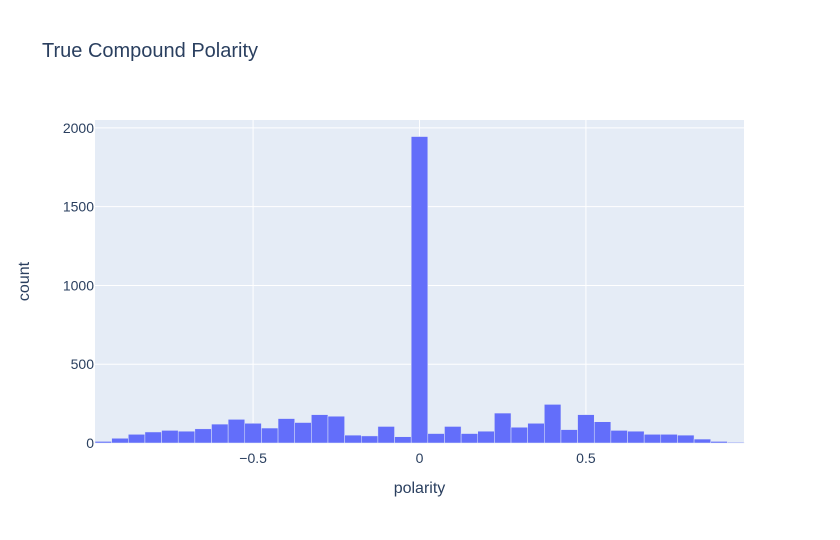 This screenshot has height=540, width=840. What do you see at coordinates (83, 364) in the screenshot?
I see `y-tick-label: 500` at bounding box center [83, 364].